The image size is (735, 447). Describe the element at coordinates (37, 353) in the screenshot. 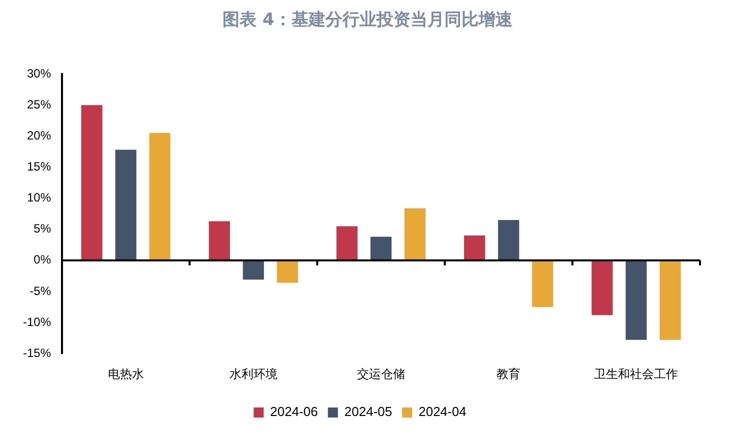

I see `y-tick-label: -15%` at that location.